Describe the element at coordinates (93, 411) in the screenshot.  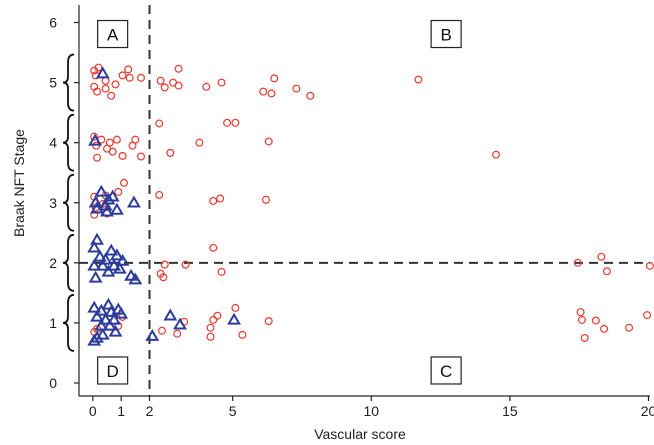
I see `x-tick-label: 0` at that location.